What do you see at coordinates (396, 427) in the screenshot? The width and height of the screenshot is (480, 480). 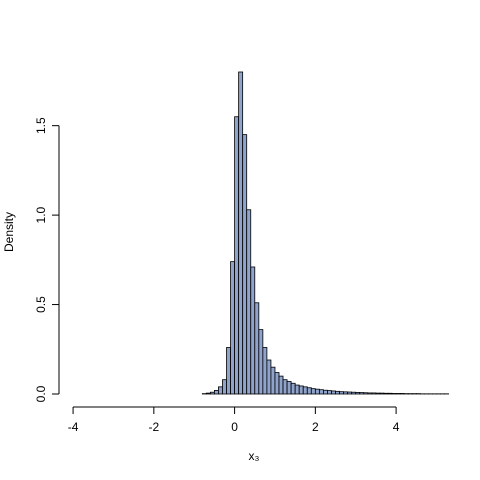 I see `x-tick-label: 4` at bounding box center [396, 427].